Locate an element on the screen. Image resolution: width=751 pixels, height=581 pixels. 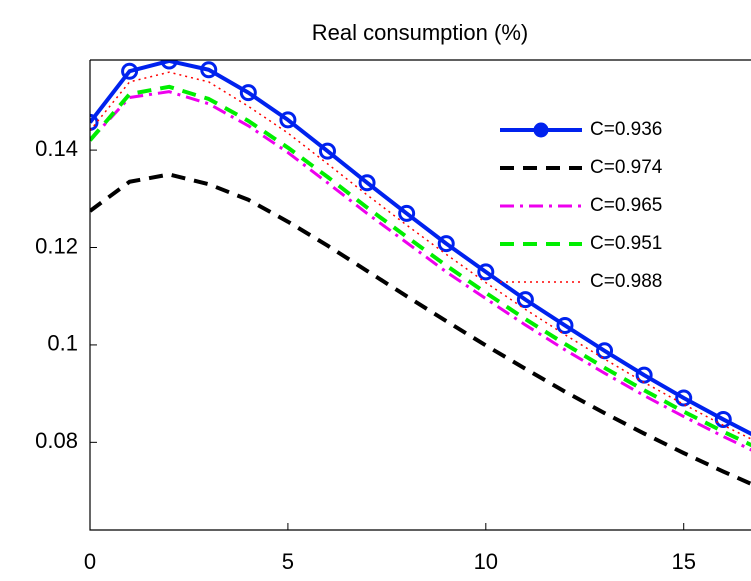
legend-label: C=0.965 is located at coordinates (626, 205).